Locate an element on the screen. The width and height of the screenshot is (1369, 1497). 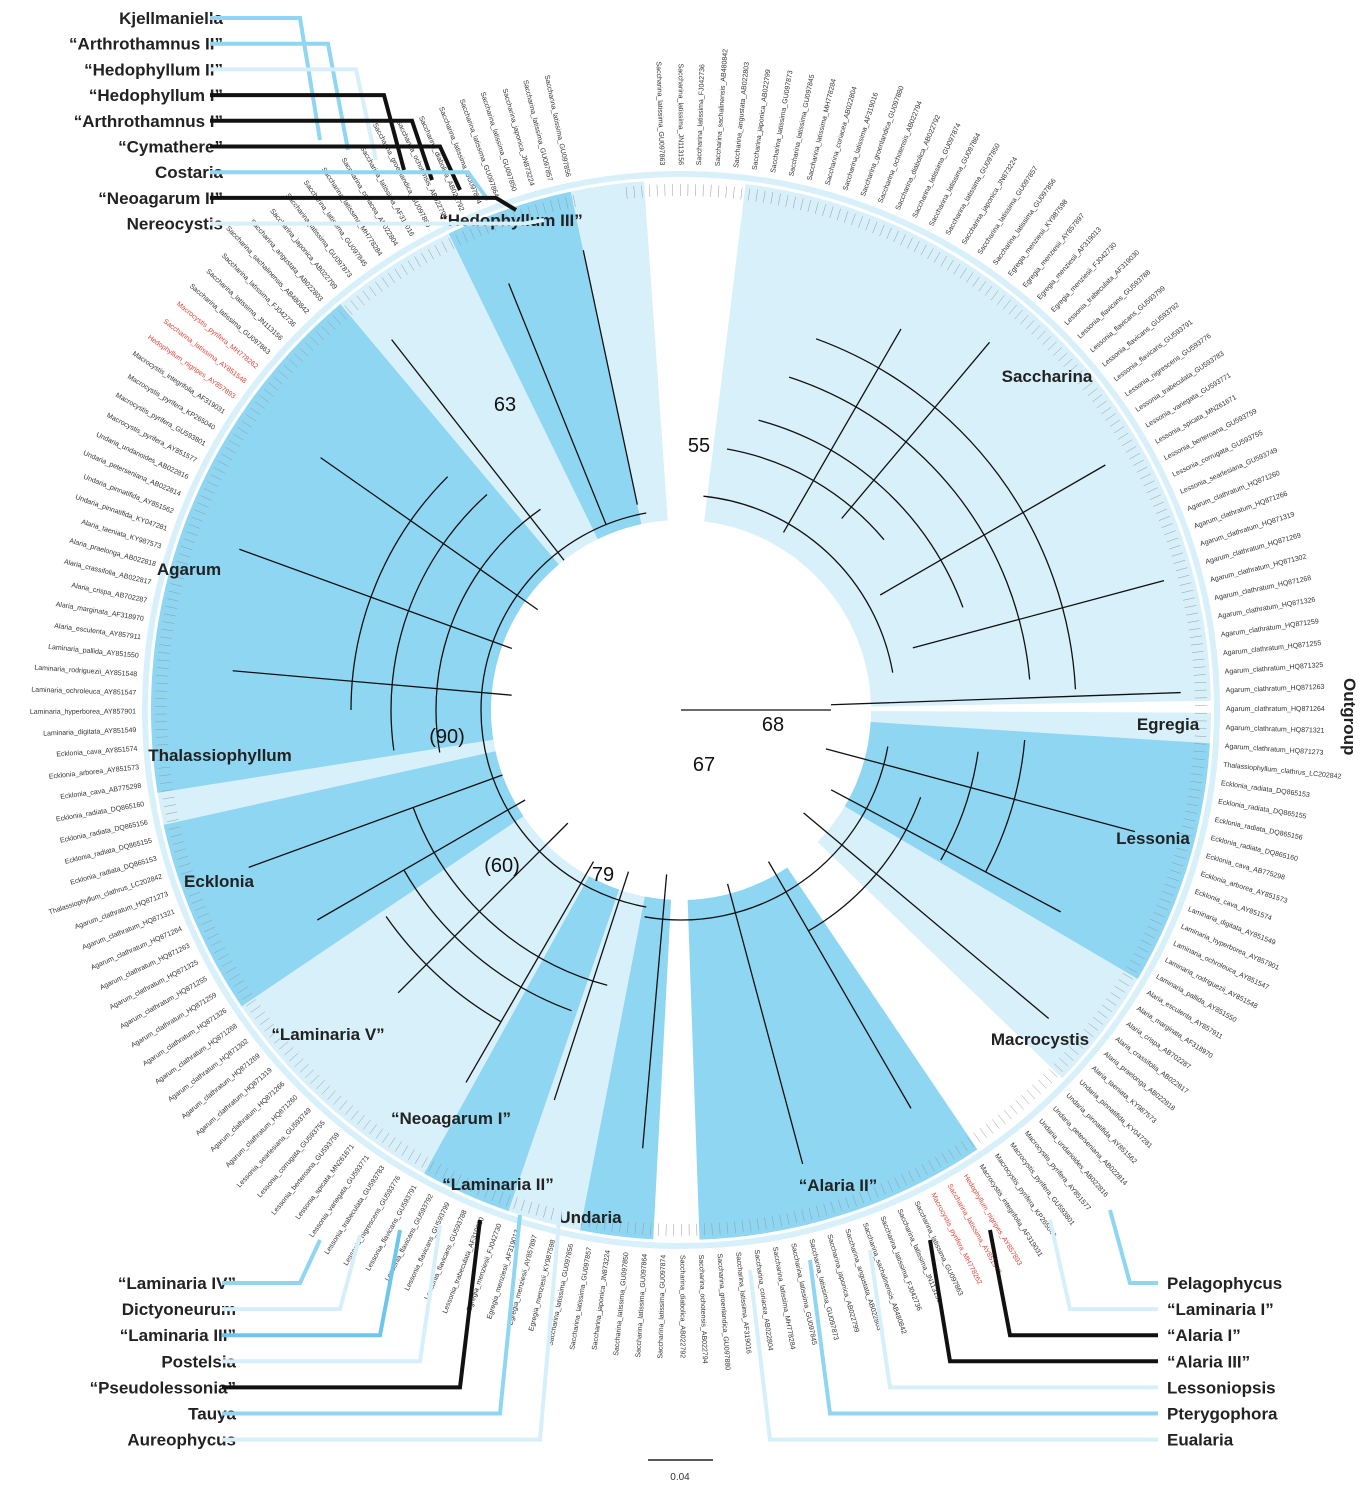
tip-label: Alaria_crispa_AB702287 is located at coordinates (109, 593).